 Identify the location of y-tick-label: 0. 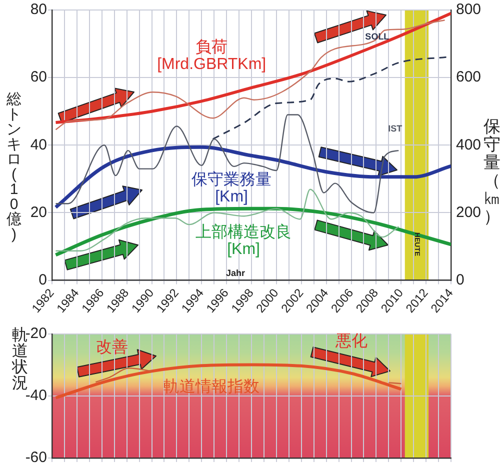
(42, 279).